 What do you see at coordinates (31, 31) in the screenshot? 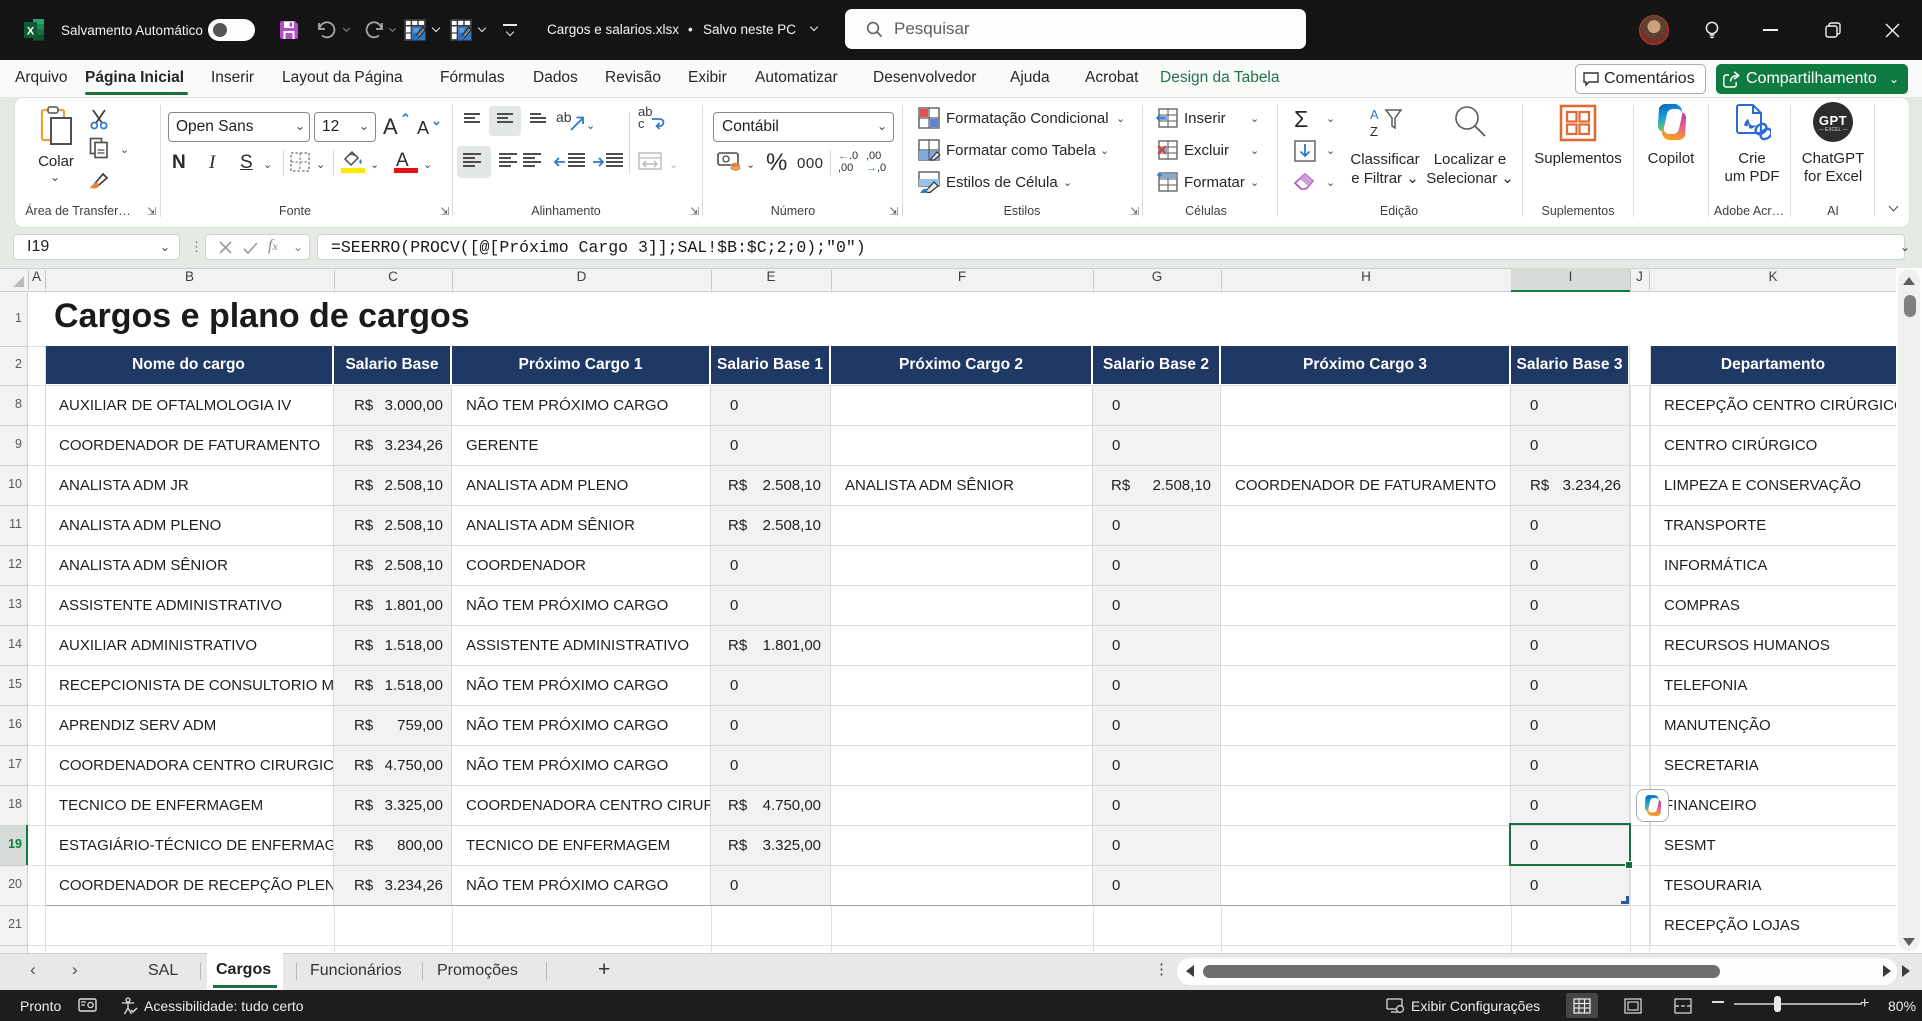
I see `svg-text: X` at bounding box center [31, 31].